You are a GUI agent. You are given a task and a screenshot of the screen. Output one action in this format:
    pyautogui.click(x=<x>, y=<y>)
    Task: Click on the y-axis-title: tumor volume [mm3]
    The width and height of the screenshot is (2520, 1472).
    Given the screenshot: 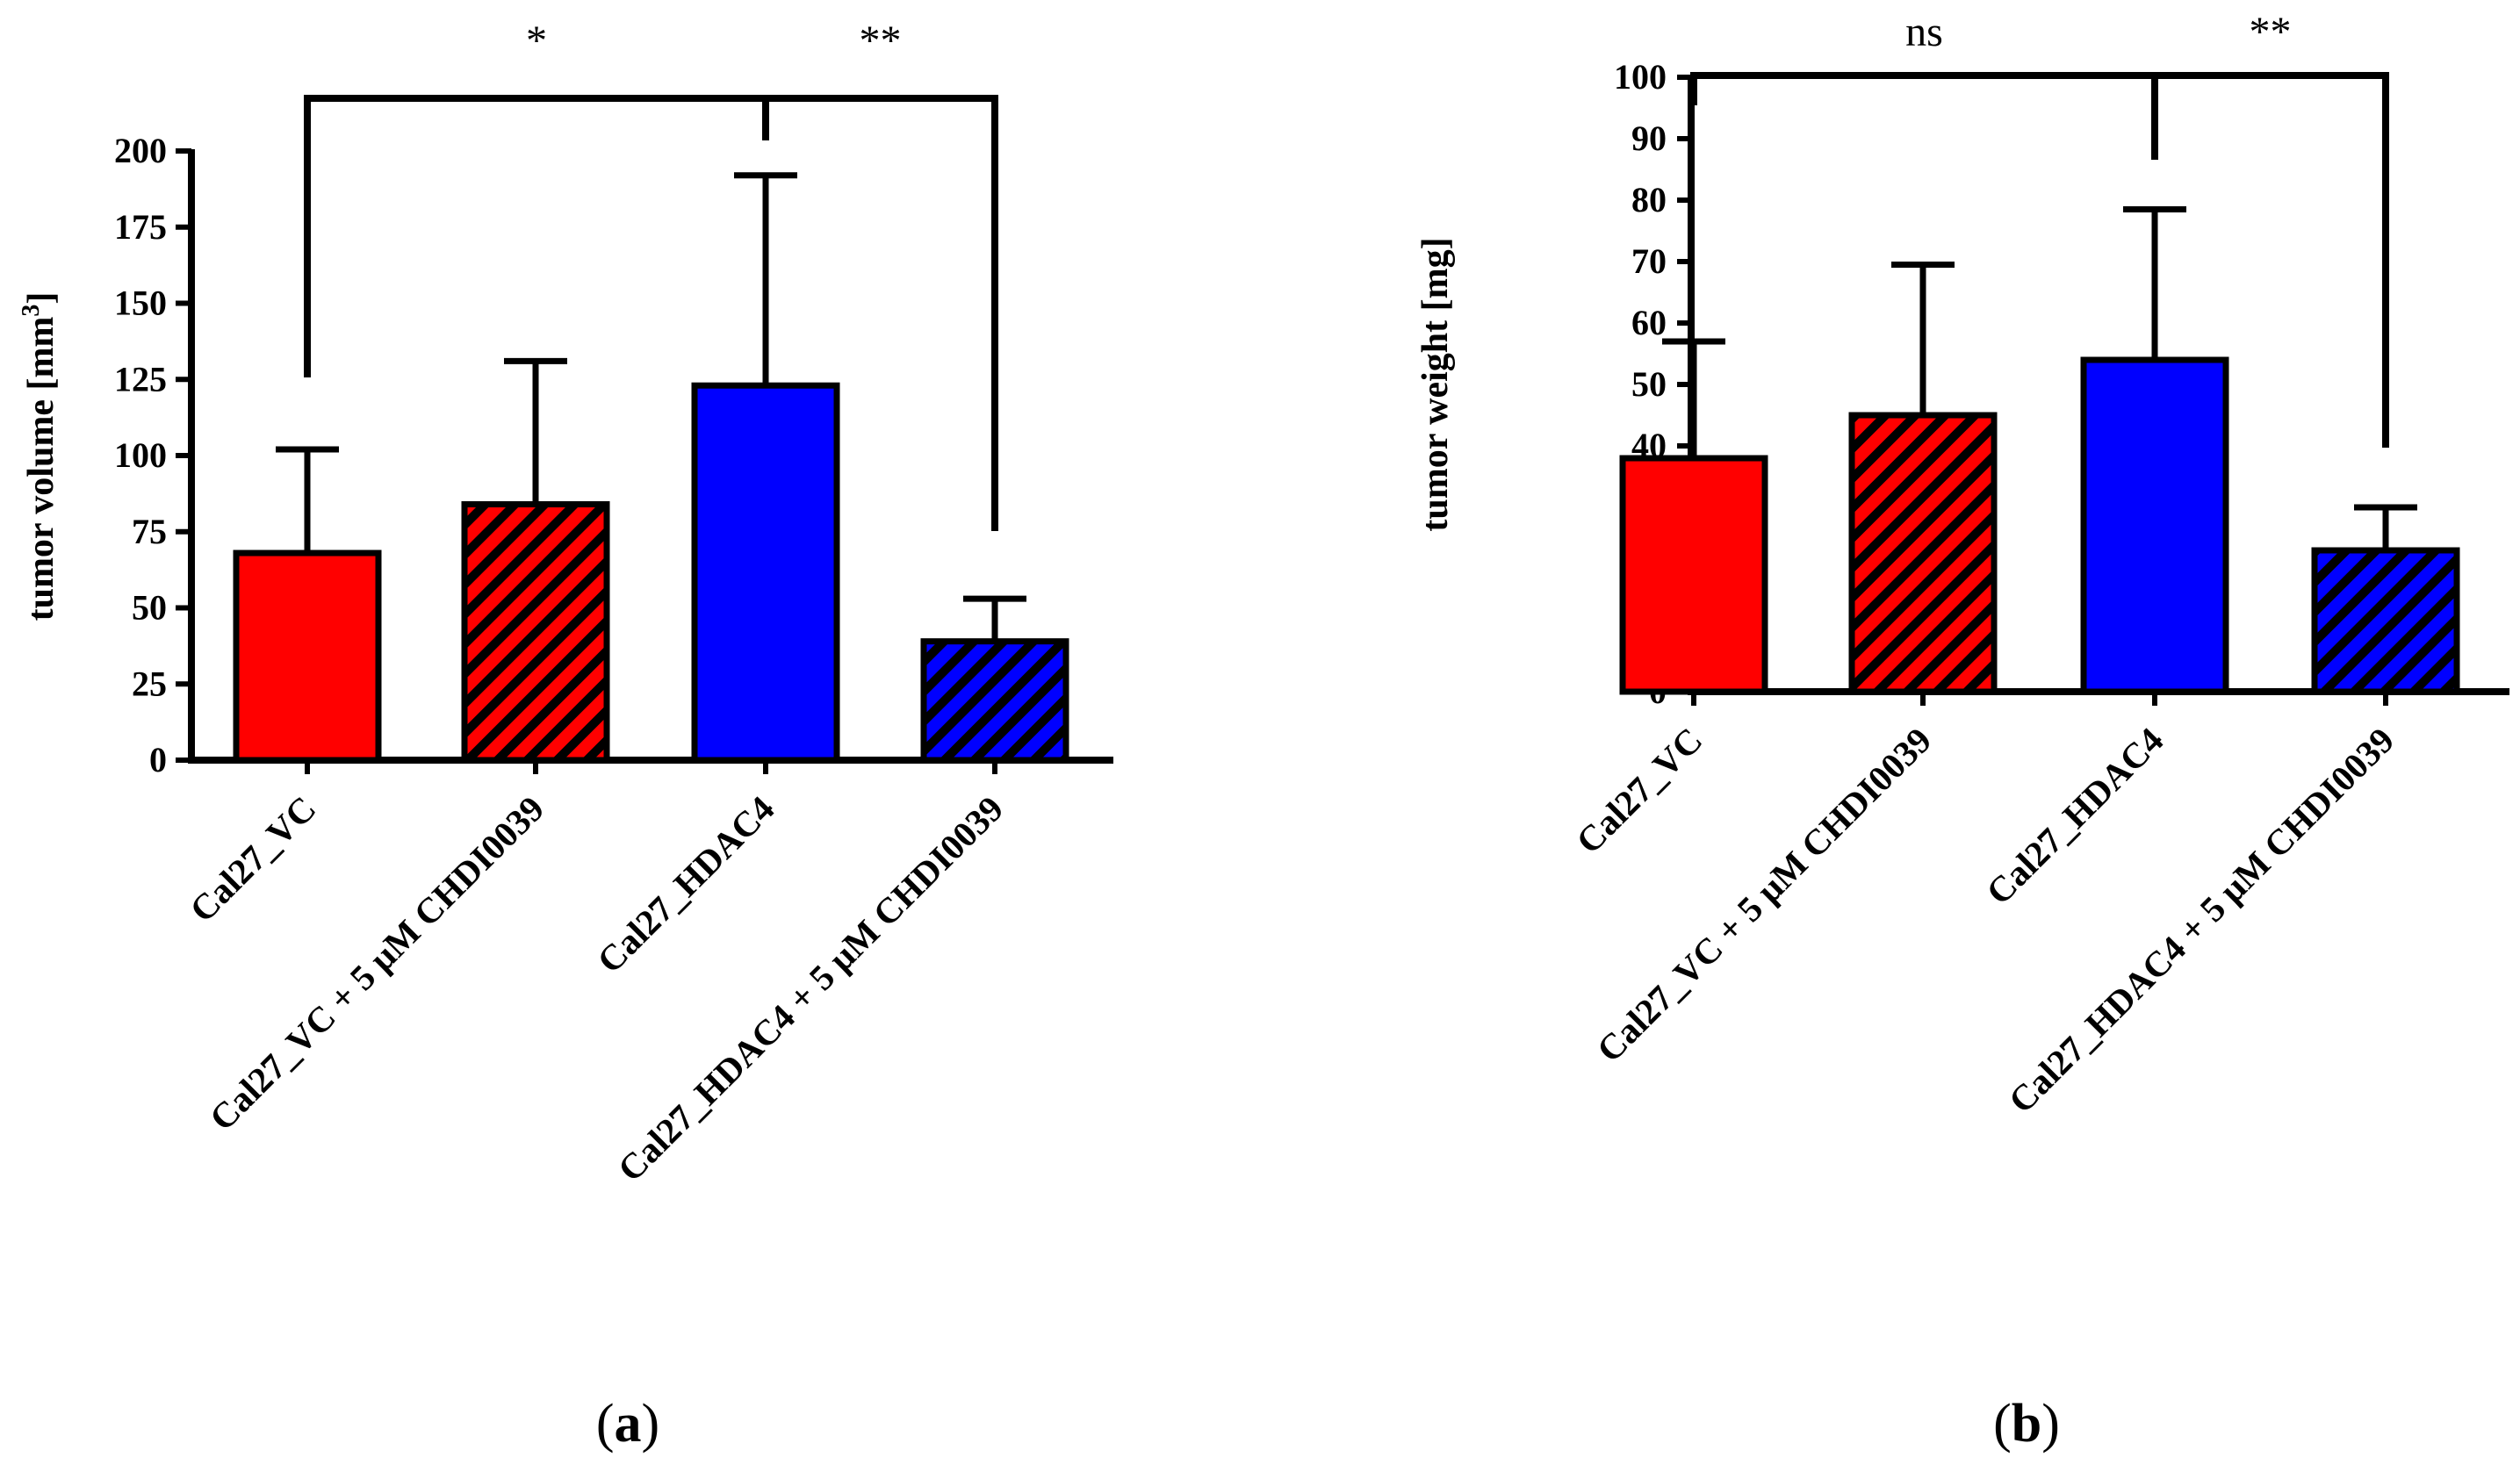 What is the action you would take?
    pyautogui.click(x=39, y=456)
    